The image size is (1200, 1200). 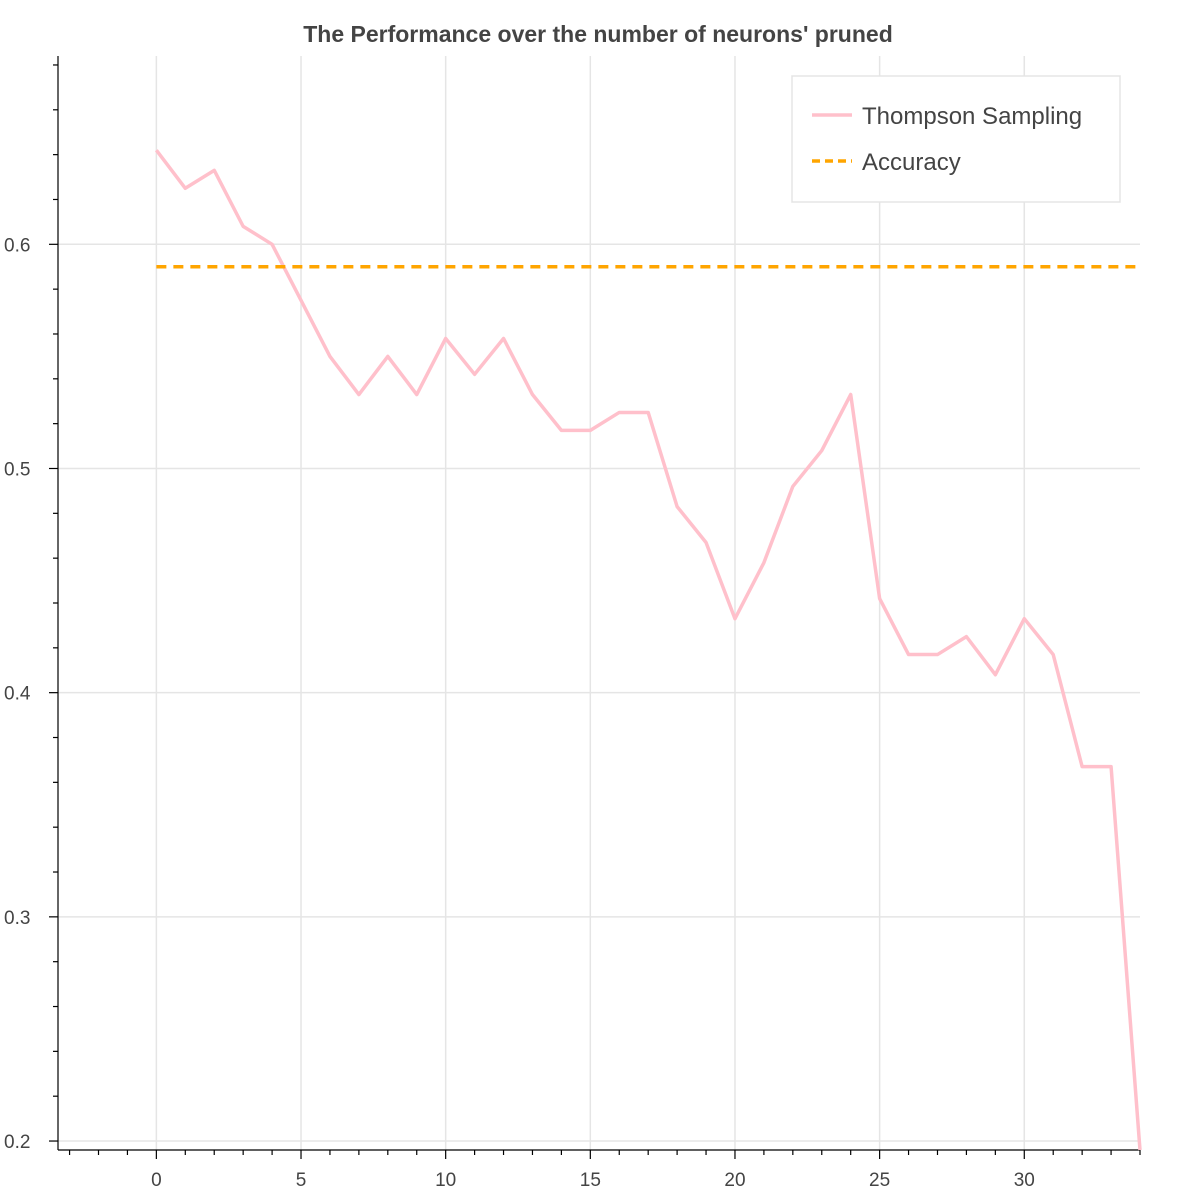 What do you see at coordinates (17, 1142) in the screenshot?
I see `y-tick-label: 0.2` at bounding box center [17, 1142].